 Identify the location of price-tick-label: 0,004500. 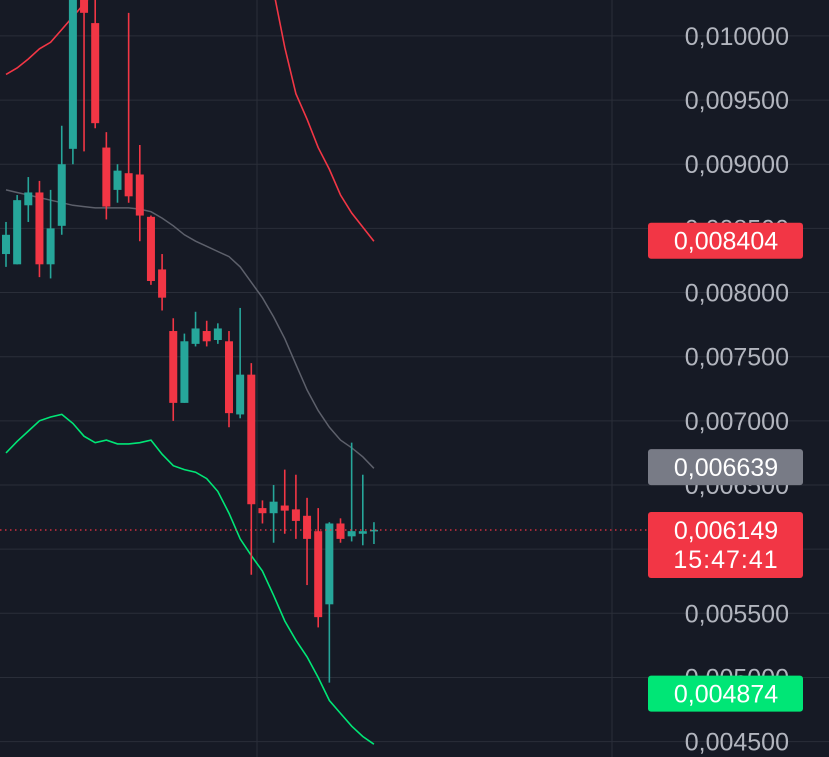
(737, 743).